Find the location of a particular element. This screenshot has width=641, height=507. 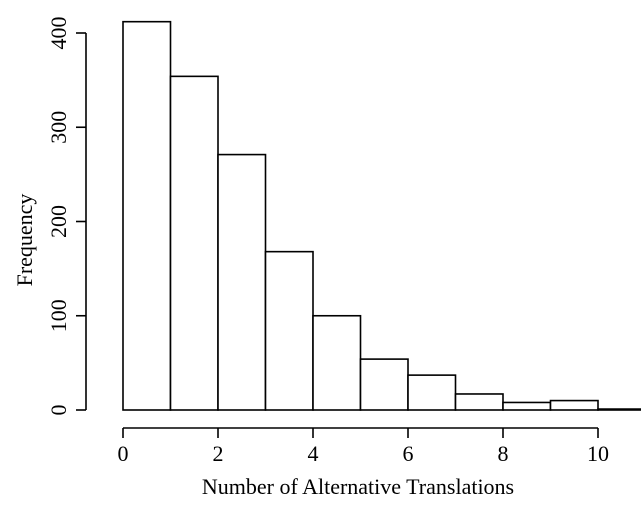

x-axis: 0 2 4 6 8 10 is located at coordinates (363, 446).